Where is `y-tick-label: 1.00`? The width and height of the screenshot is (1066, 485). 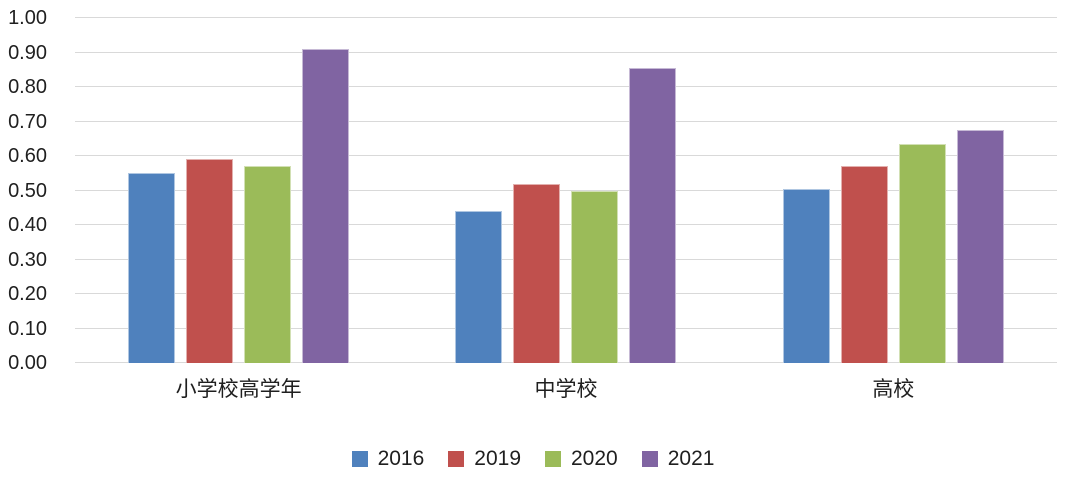
y-tick-label: 1.00 is located at coordinates (27, 18).